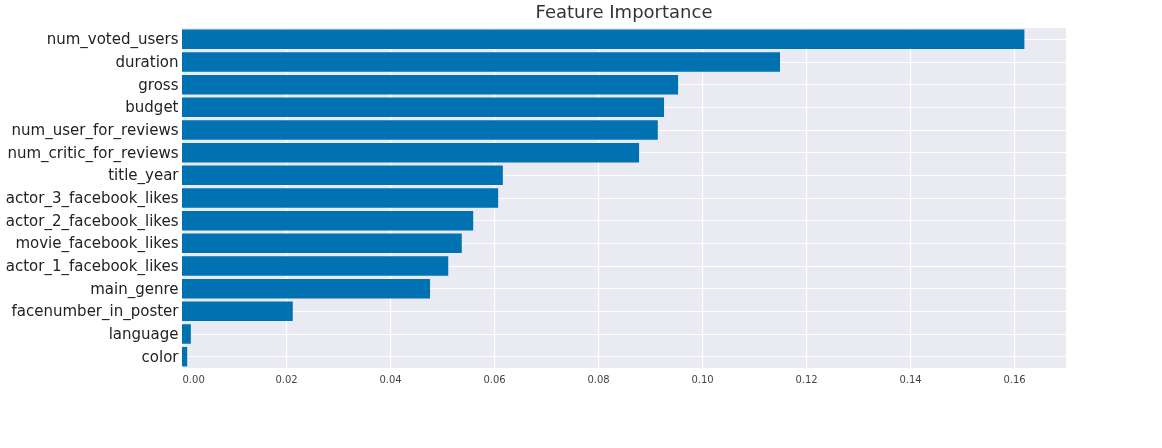 Image resolution: width=1162 pixels, height=448 pixels. What do you see at coordinates (494, 379) in the screenshot?
I see `x-tick-label: 0.06` at bounding box center [494, 379].